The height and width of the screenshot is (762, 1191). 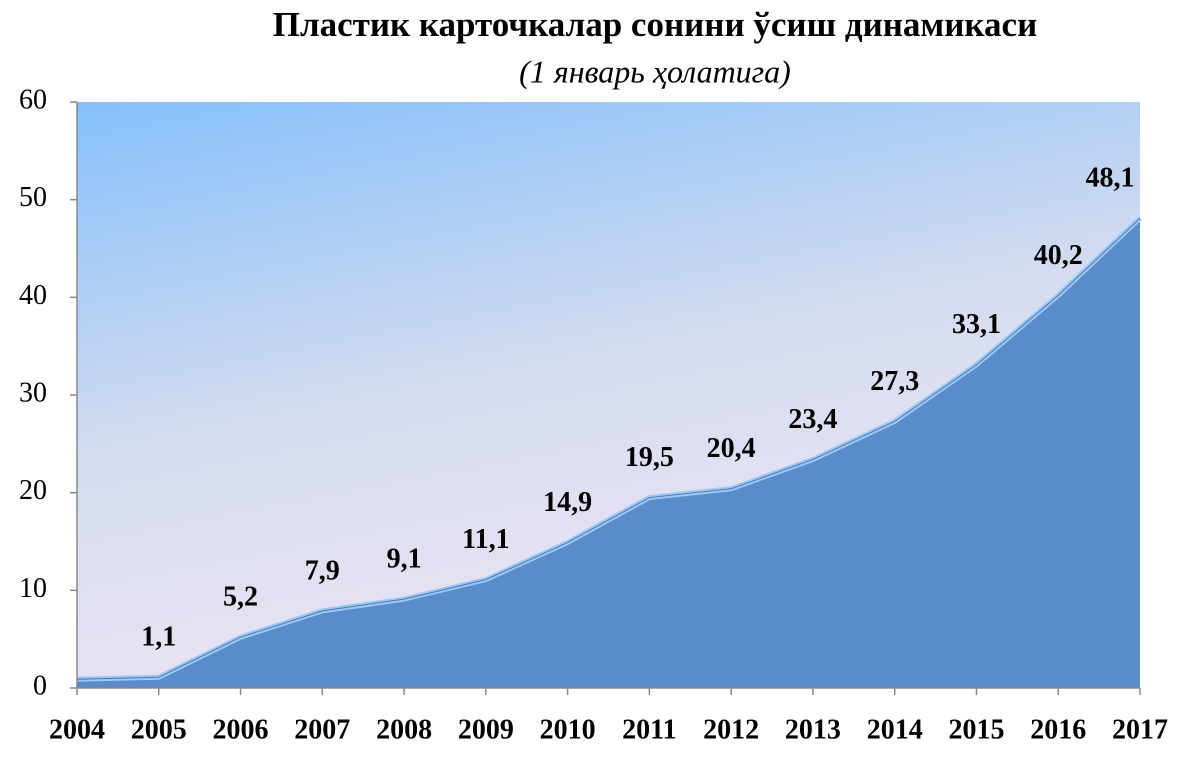 What do you see at coordinates (649, 729) in the screenshot?
I see `x-tick-label: 2011` at bounding box center [649, 729].